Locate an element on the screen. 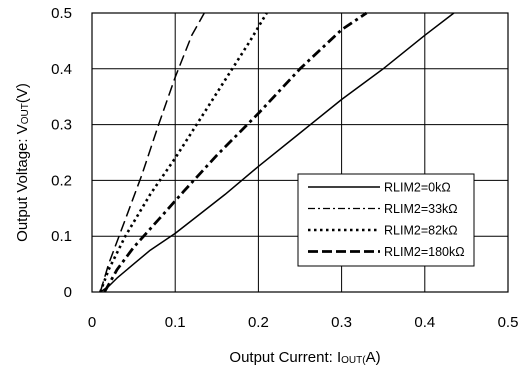 This screenshot has height=372, width=524. y-tick-label: 0 is located at coordinates (68, 292).